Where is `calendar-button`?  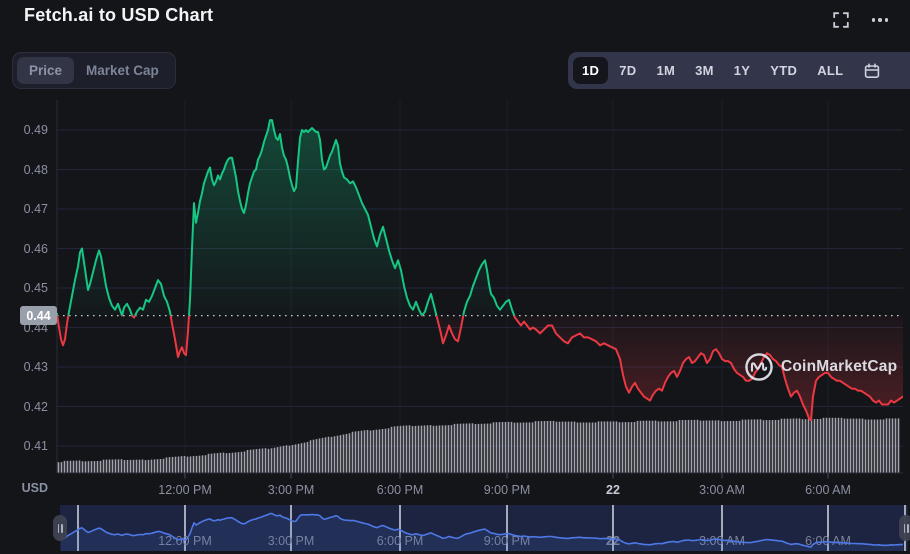
calendar-button is located at coordinates (872, 71).